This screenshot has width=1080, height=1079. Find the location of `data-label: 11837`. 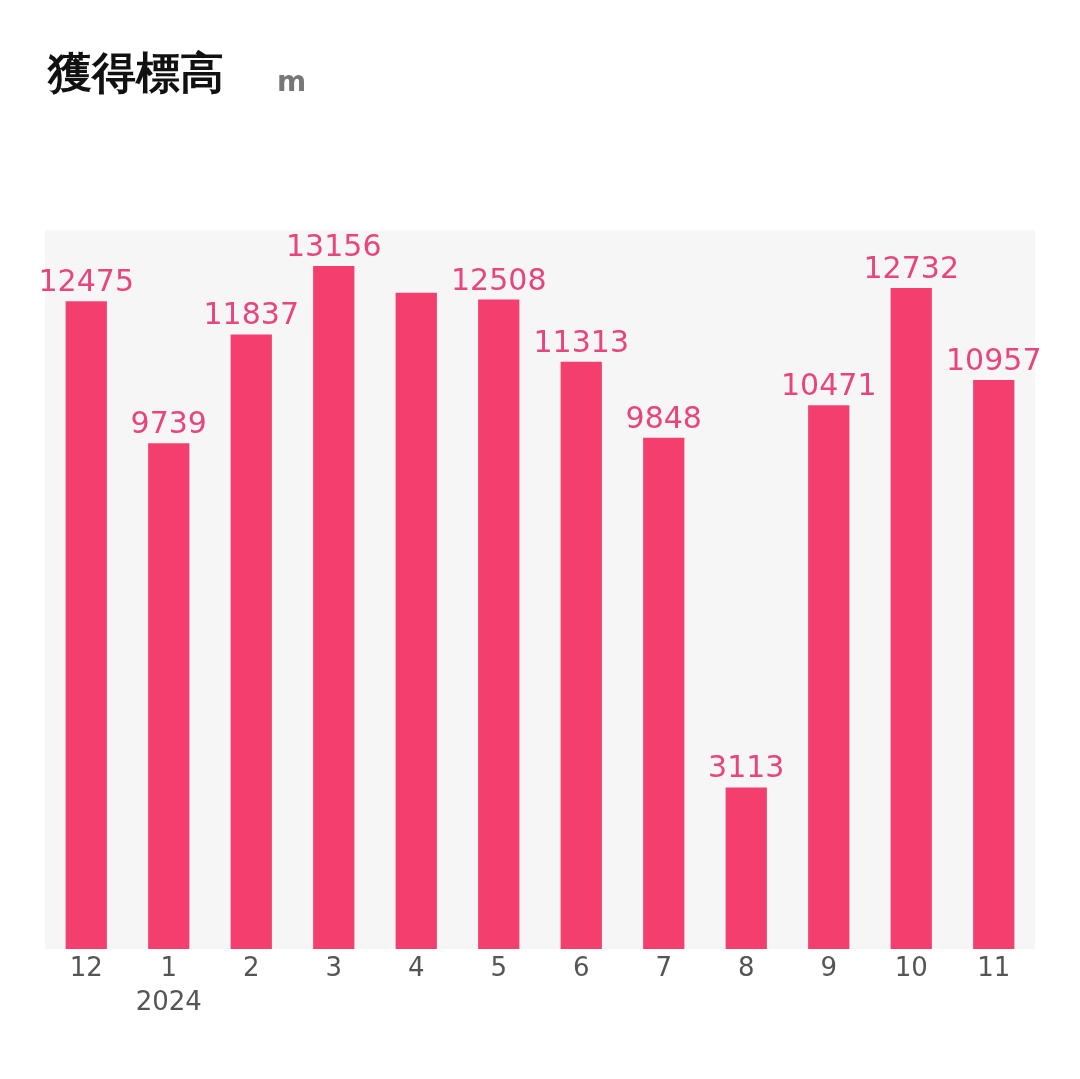

data-label: 11837 is located at coordinates (251, 314).